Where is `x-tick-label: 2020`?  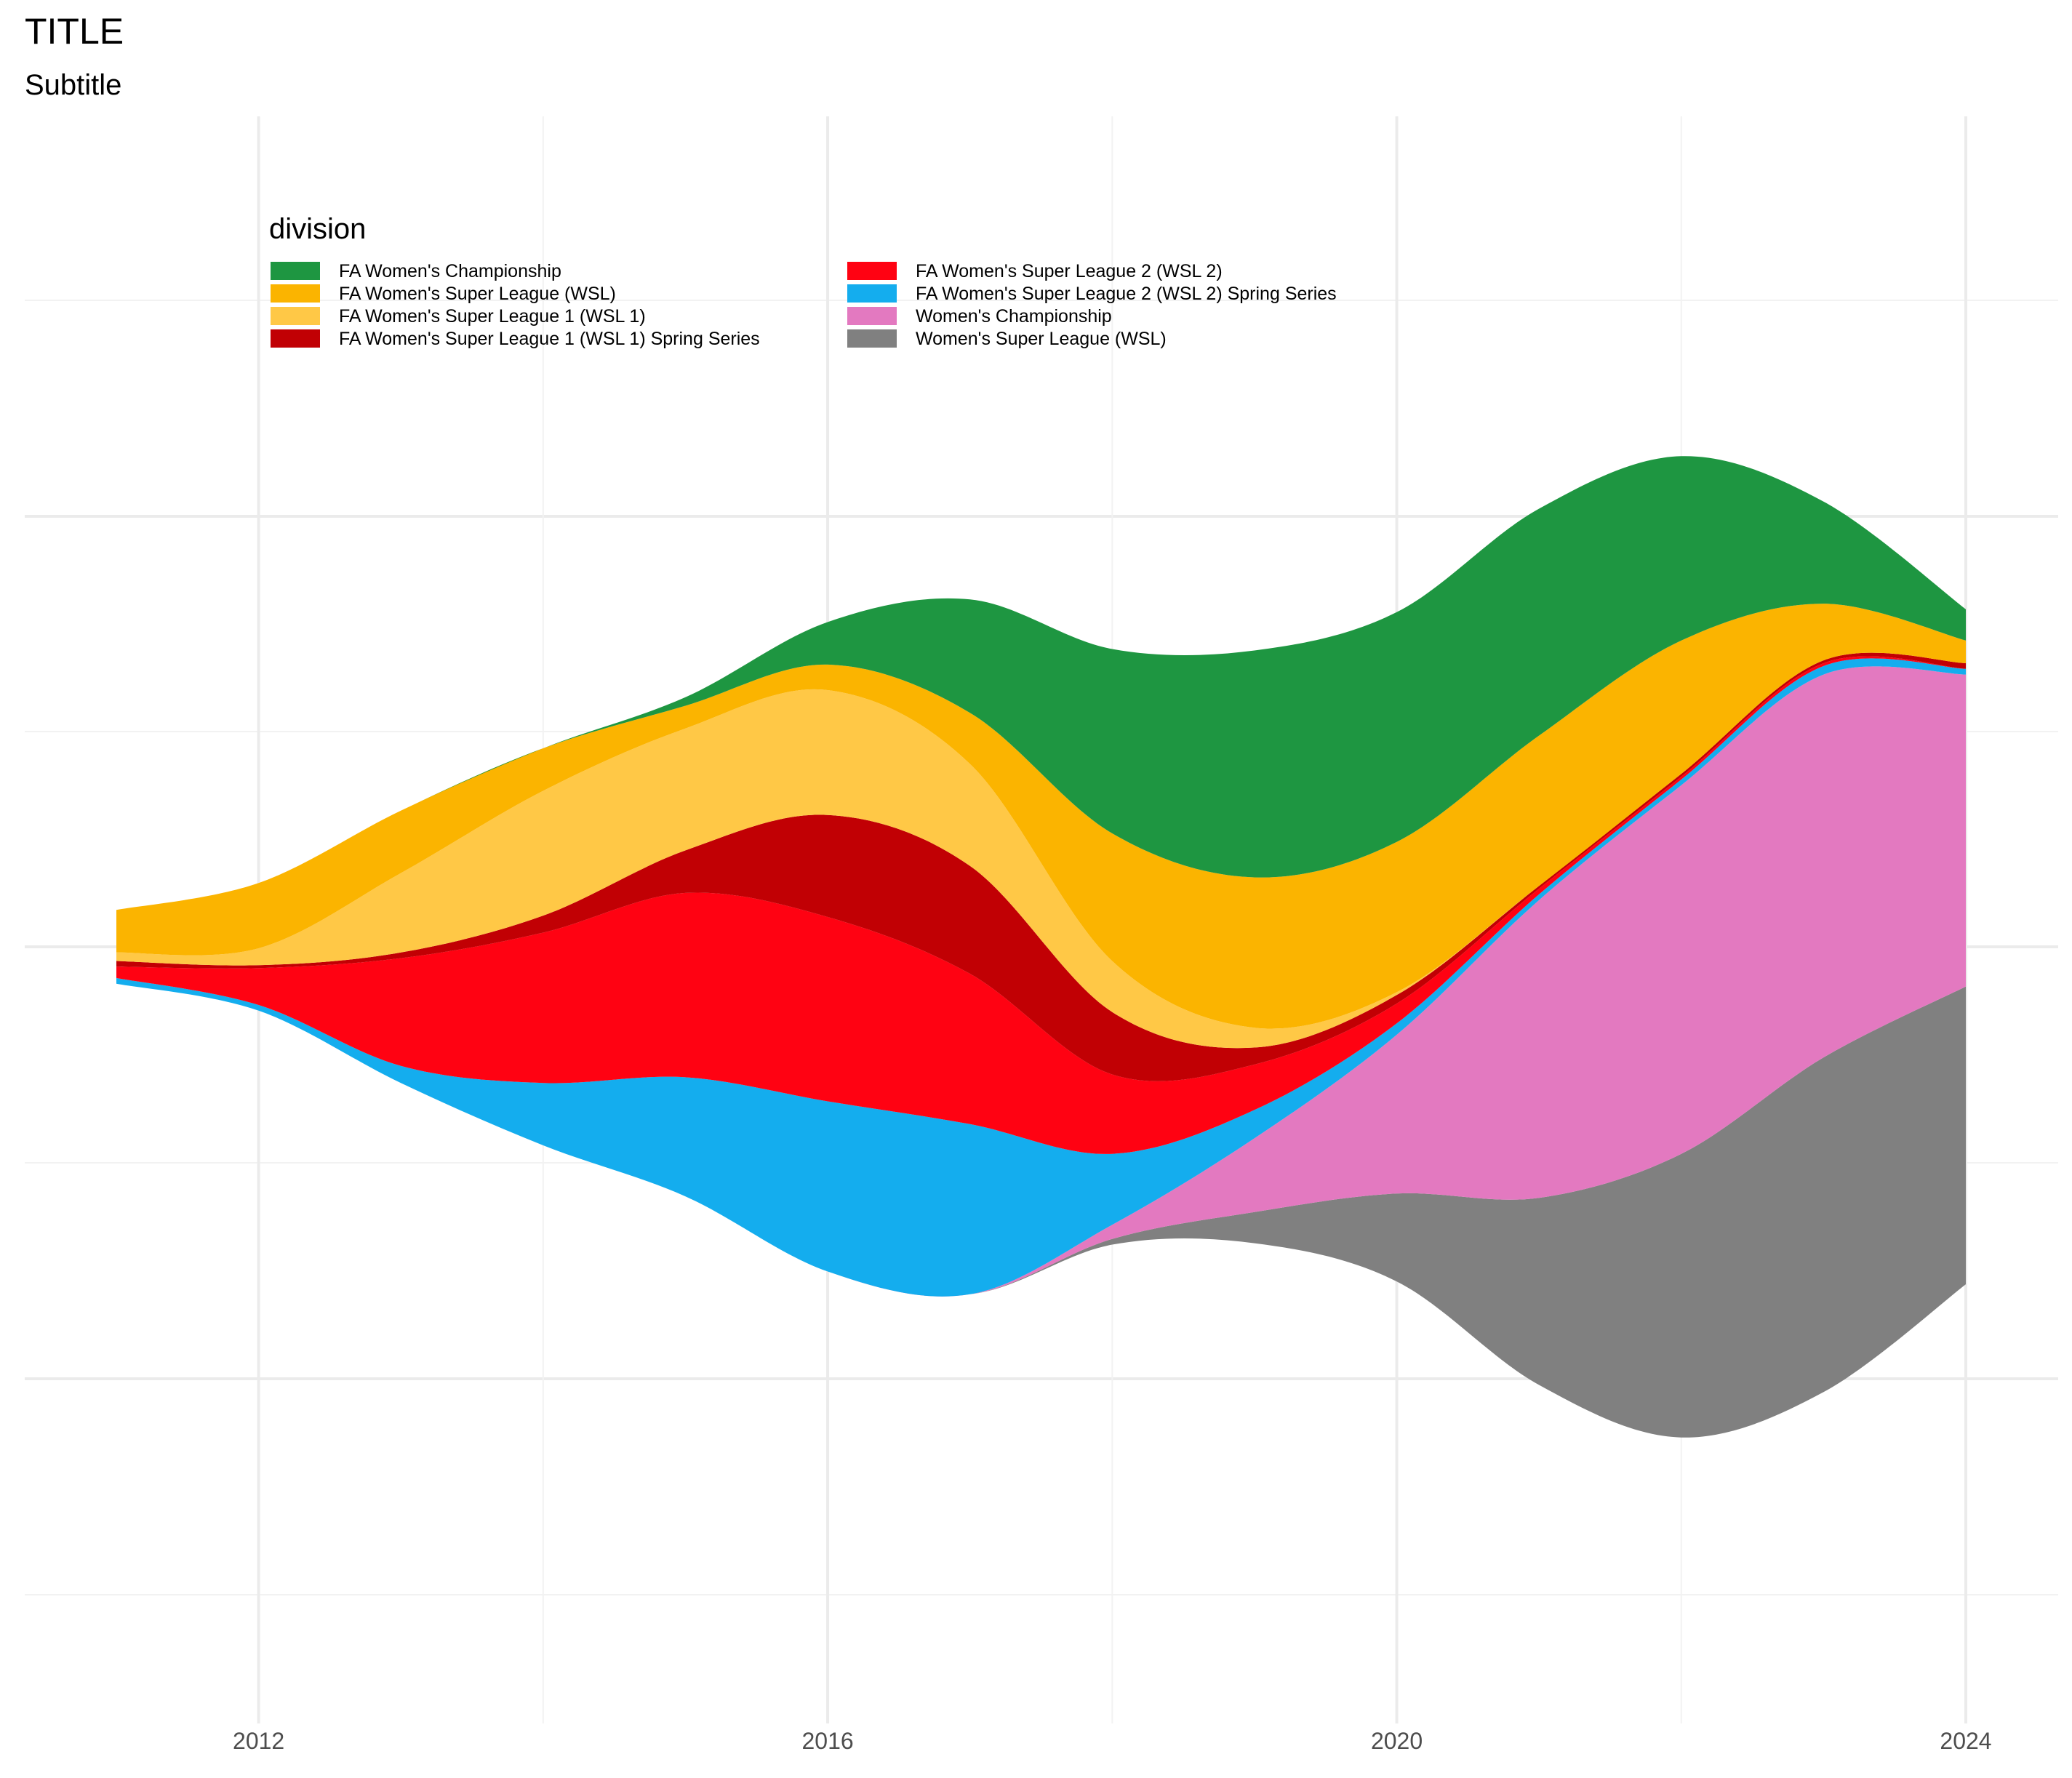
x-tick-label: 2020 is located at coordinates (1397, 1741).